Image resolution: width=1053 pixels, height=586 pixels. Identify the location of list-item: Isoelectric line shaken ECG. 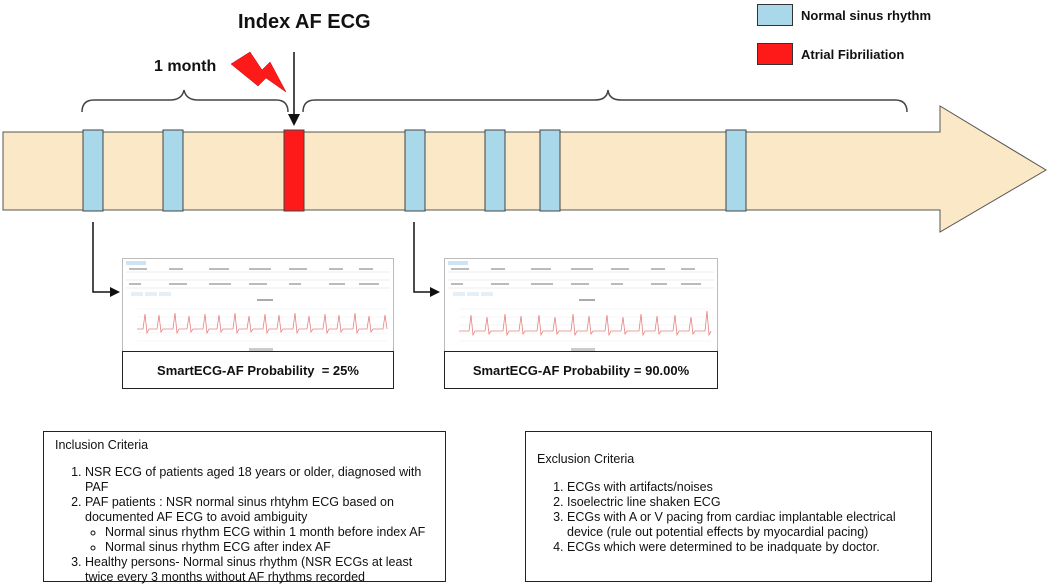
(745, 502).